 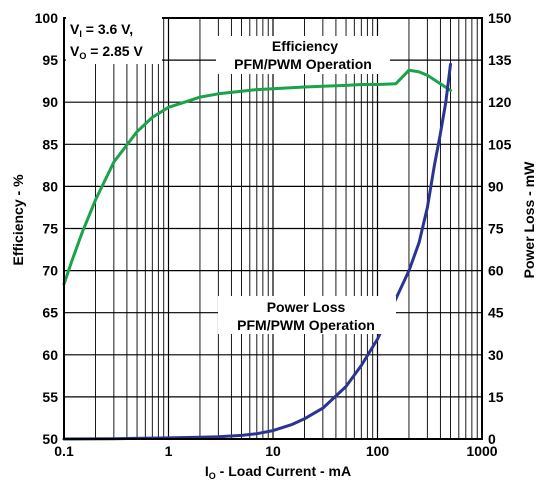 What do you see at coordinates (492, 439) in the screenshot?
I see `y-right-tick-label: 0` at bounding box center [492, 439].